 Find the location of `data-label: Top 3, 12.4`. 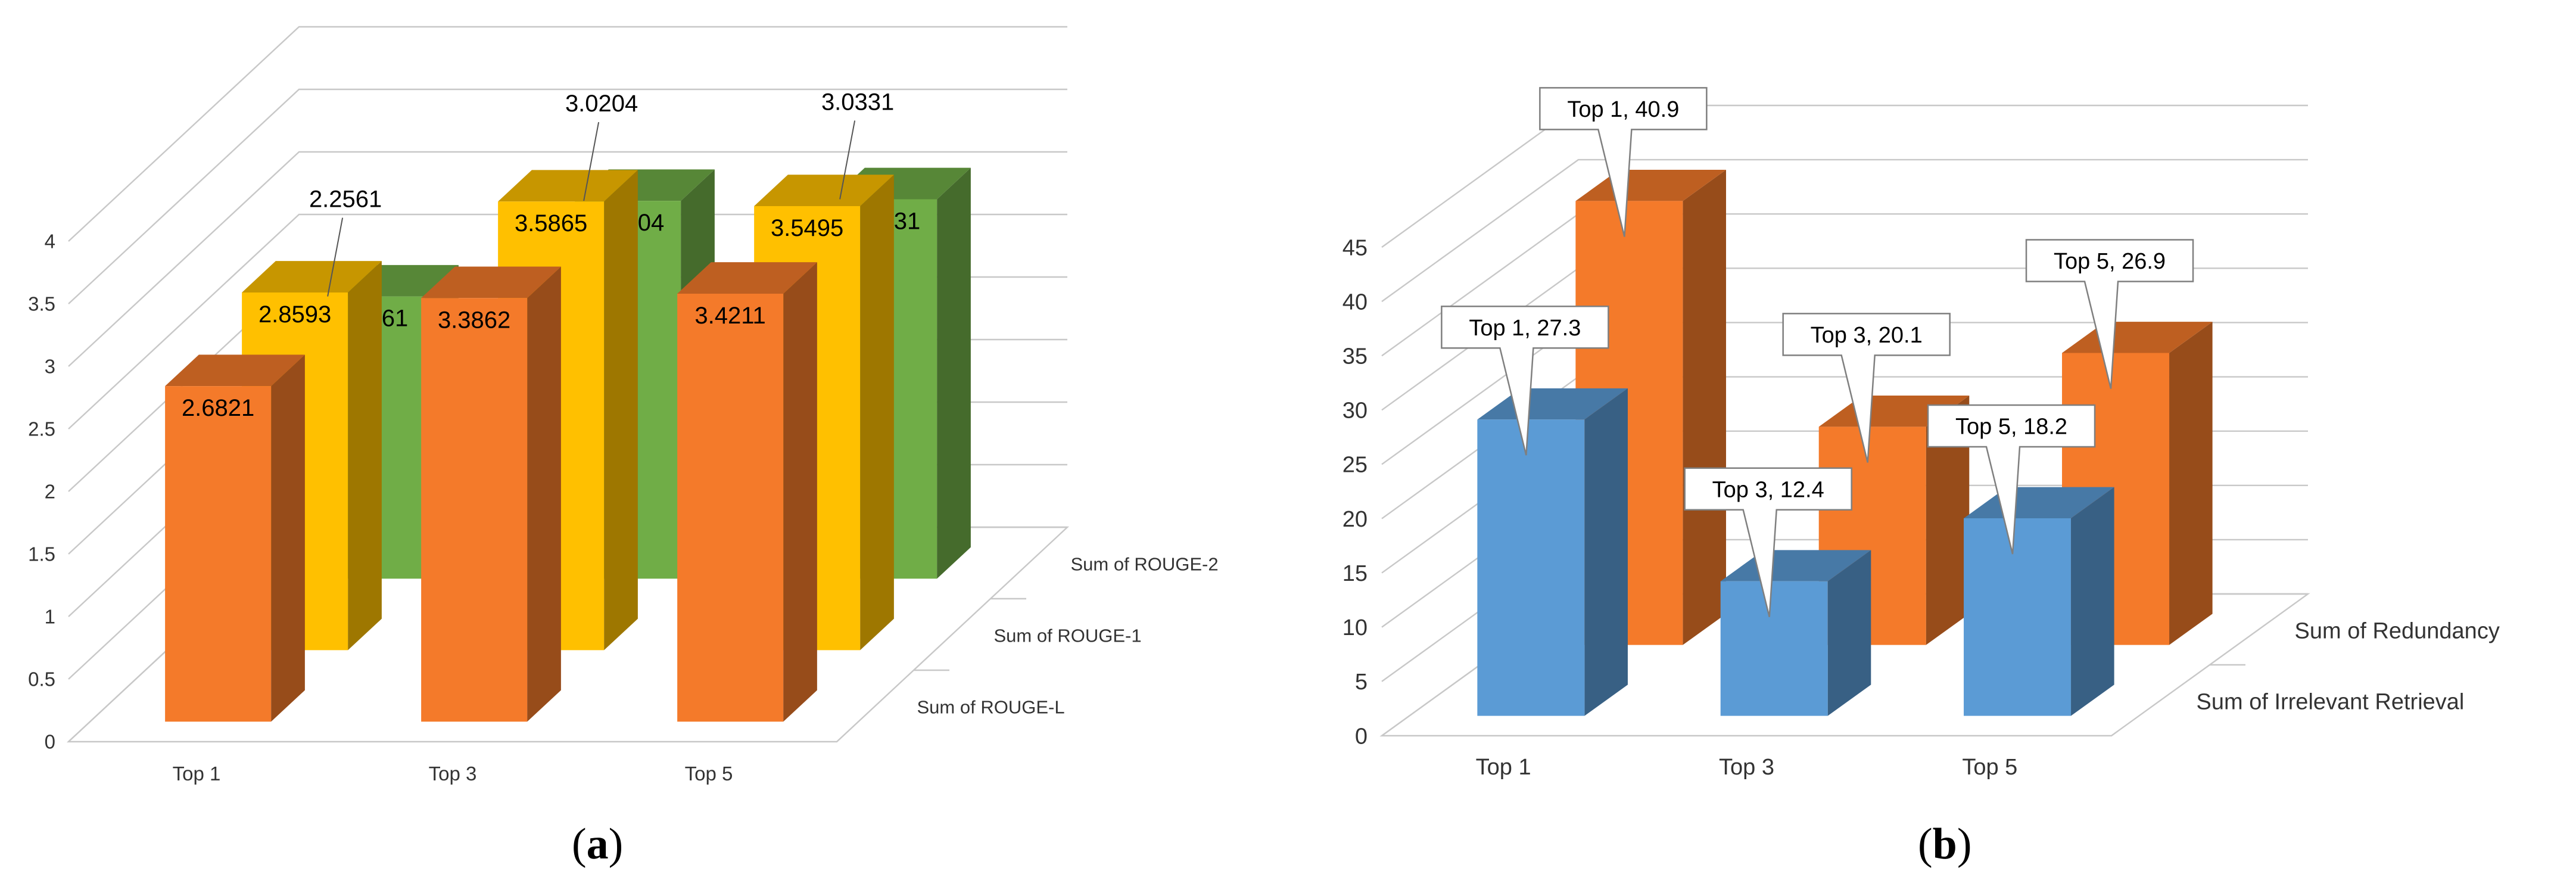

data-label: Top 3, 12.4 is located at coordinates (1768, 489).